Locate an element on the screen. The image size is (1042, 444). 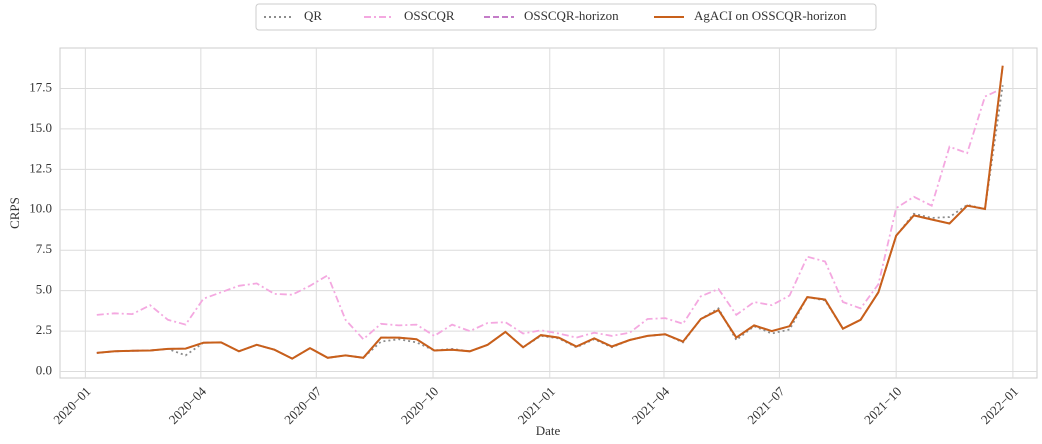
x-tick-label: 2021−01 is located at coordinates (536, 405).